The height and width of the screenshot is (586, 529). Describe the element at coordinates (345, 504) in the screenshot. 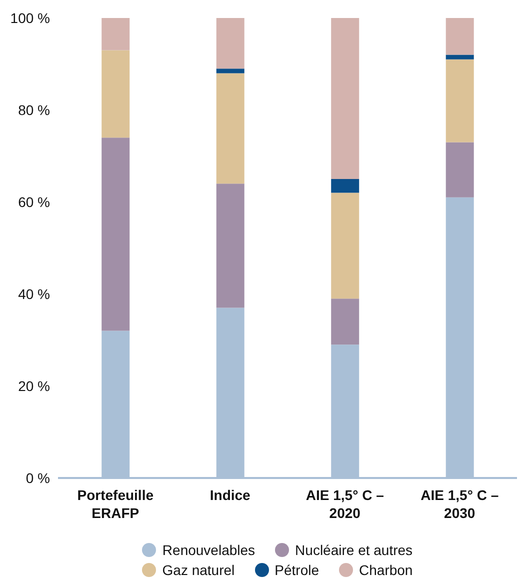

I see `x-tick-label: AIE 1,5° C – 2020` at that location.